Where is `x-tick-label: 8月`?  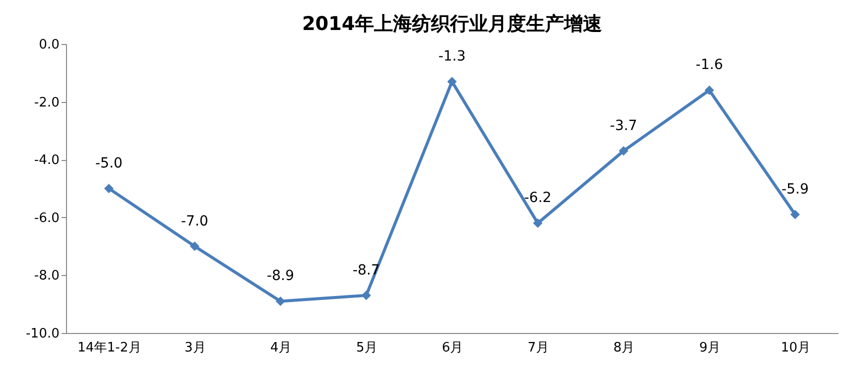 x-tick-label: 8月 is located at coordinates (624, 348).